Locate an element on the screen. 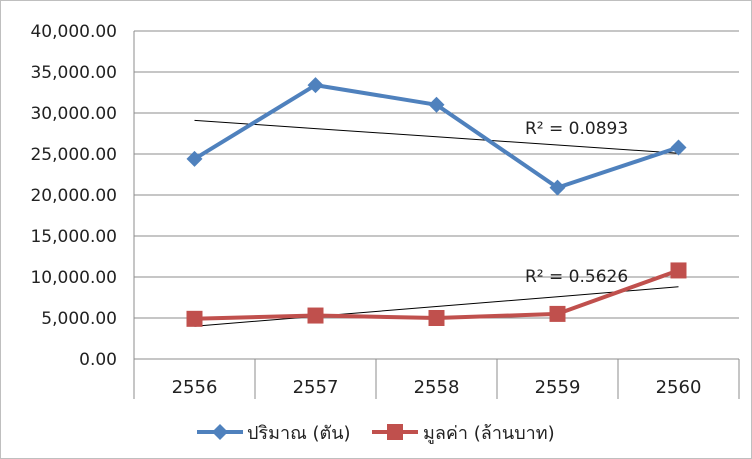 The height and width of the screenshot is (459, 752). legend: ปริมาณ (ตัน) มูลค่า (ล้านบาท) is located at coordinates (376, 433).